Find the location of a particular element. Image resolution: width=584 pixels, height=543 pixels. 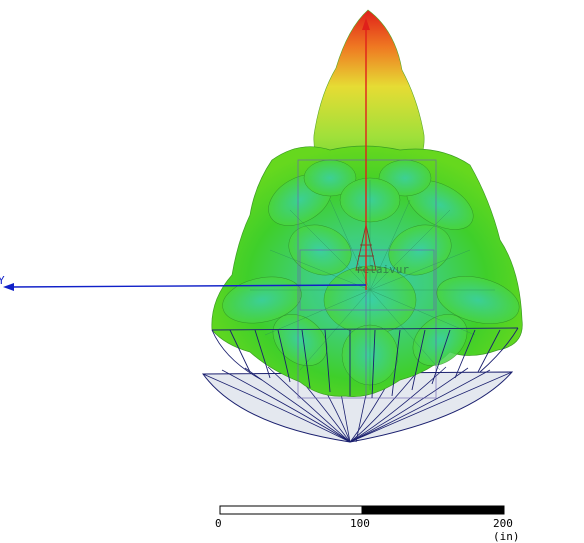

x-axis is located at coordinates (185, 287).